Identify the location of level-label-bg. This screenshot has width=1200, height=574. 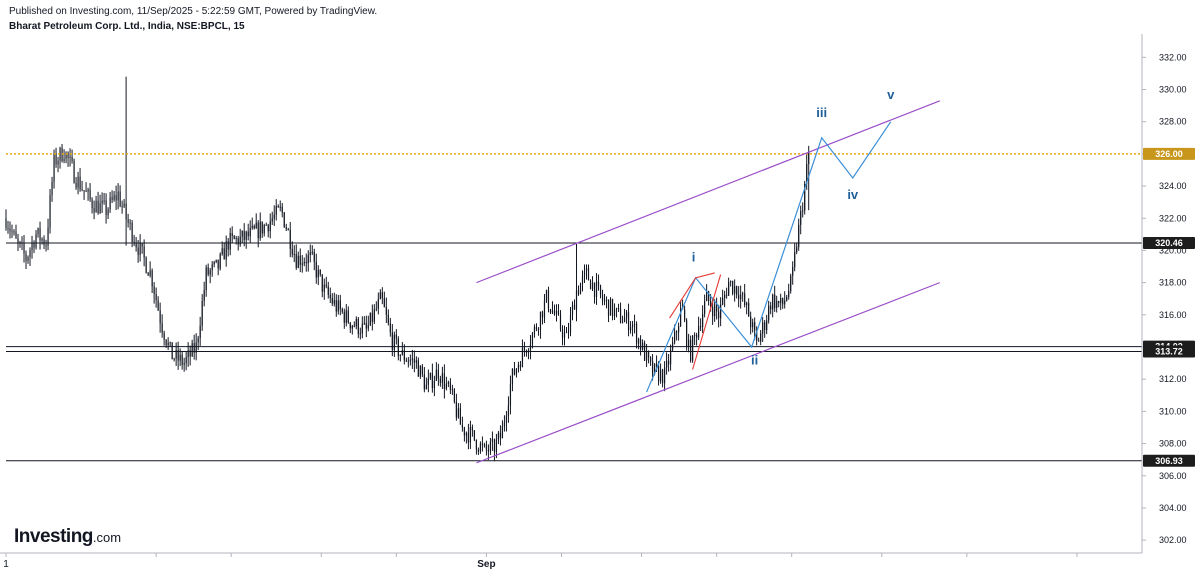
(1169, 243).